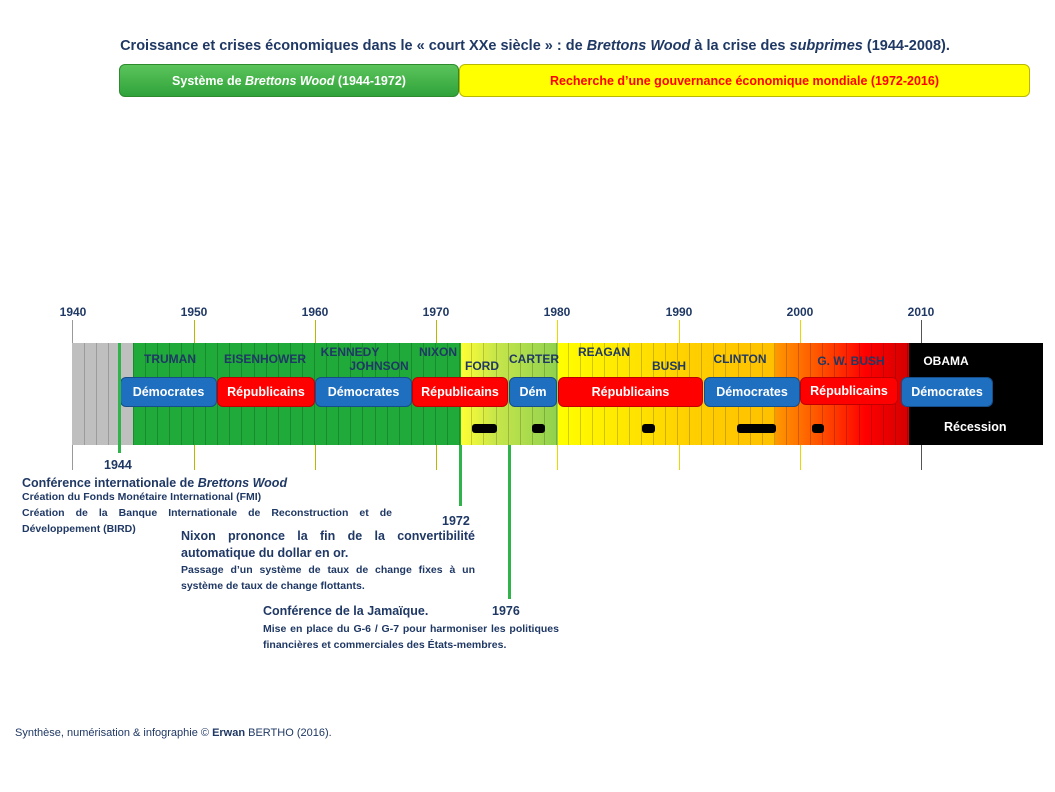 Image resolution: width=1055 pixels, height=792 pixels. Describe the element at coordinates (460, 392) in the screenshot. I see `party-republicains-1969: Républicains` at that location.